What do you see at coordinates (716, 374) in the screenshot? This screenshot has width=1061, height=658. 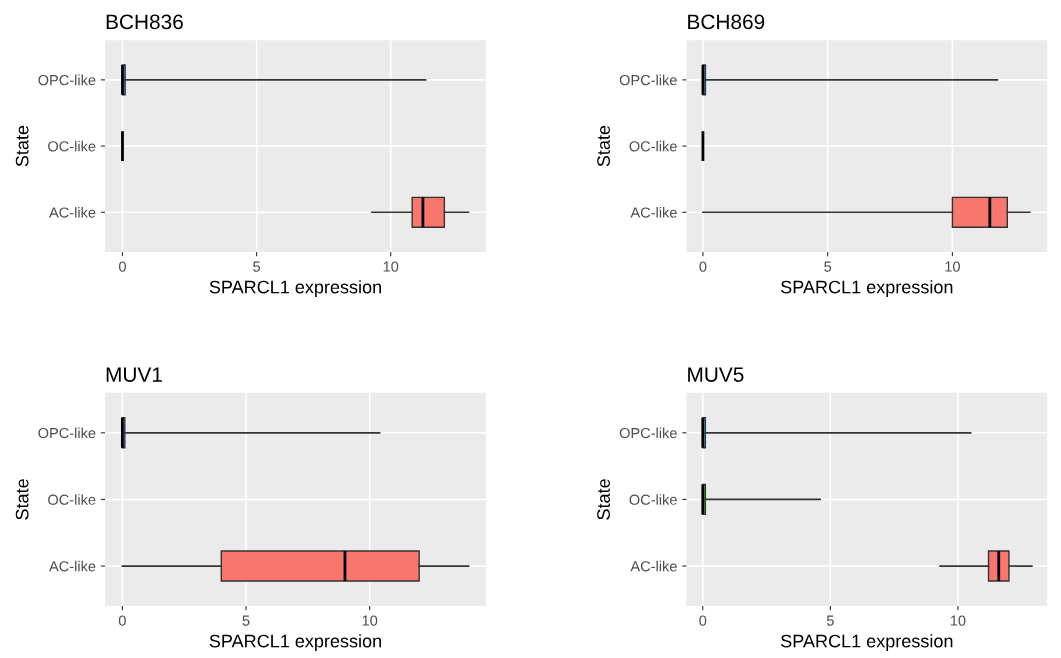 I see `chart-title: MUV5` at bounding box center [716, 374].